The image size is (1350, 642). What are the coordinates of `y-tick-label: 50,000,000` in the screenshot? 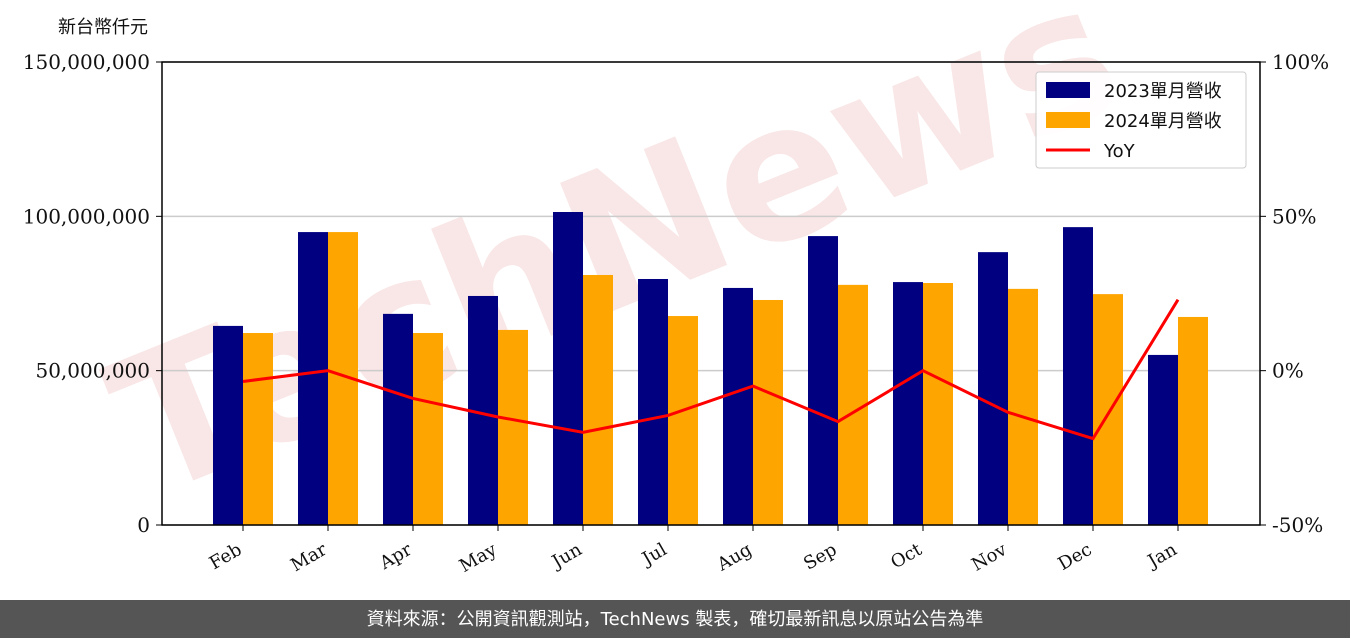 It's located at (92, 371).